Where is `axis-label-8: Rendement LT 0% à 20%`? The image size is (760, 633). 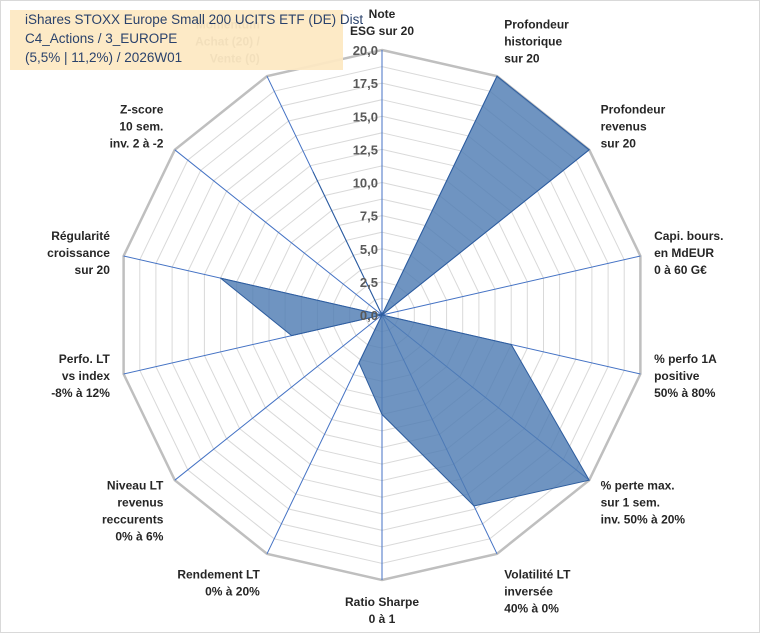
axis-label-8: Rendement LT 0% à 20% is located at coordinates (218, 583).